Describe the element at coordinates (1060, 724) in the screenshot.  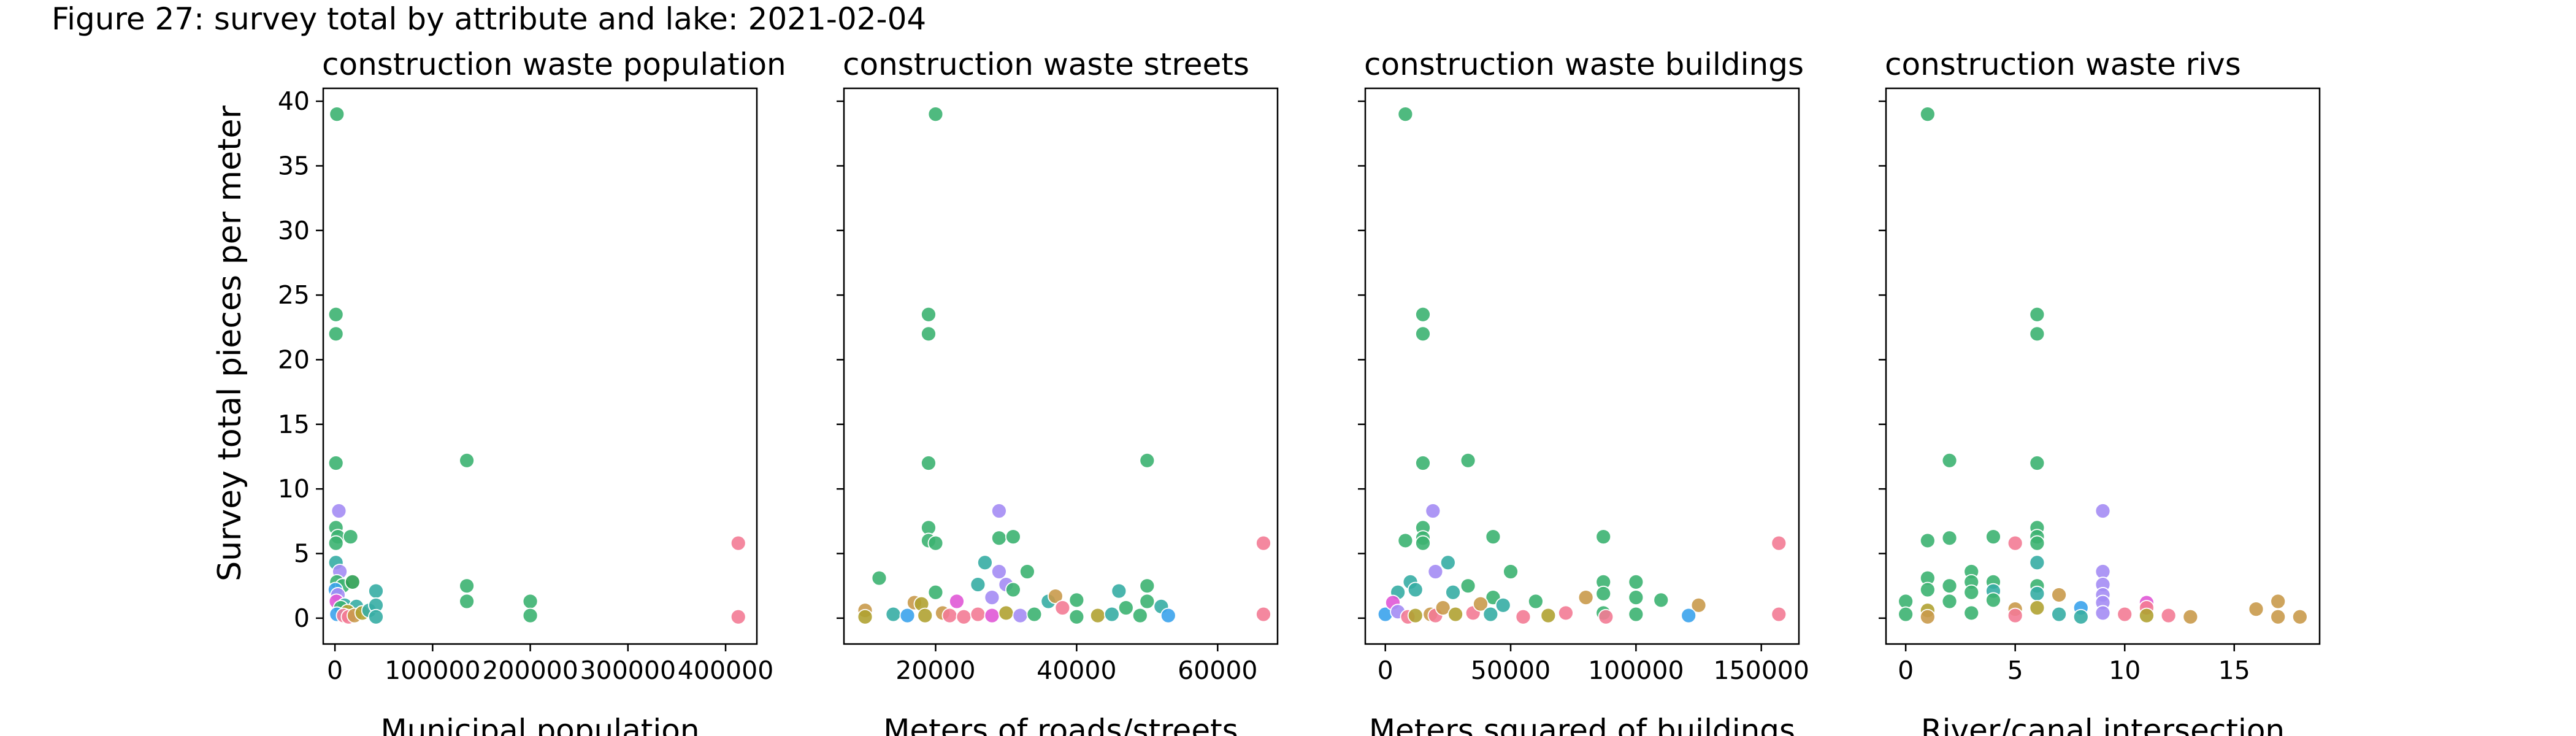
I see `x-axis-label: Meters of roads/streets` at that location.